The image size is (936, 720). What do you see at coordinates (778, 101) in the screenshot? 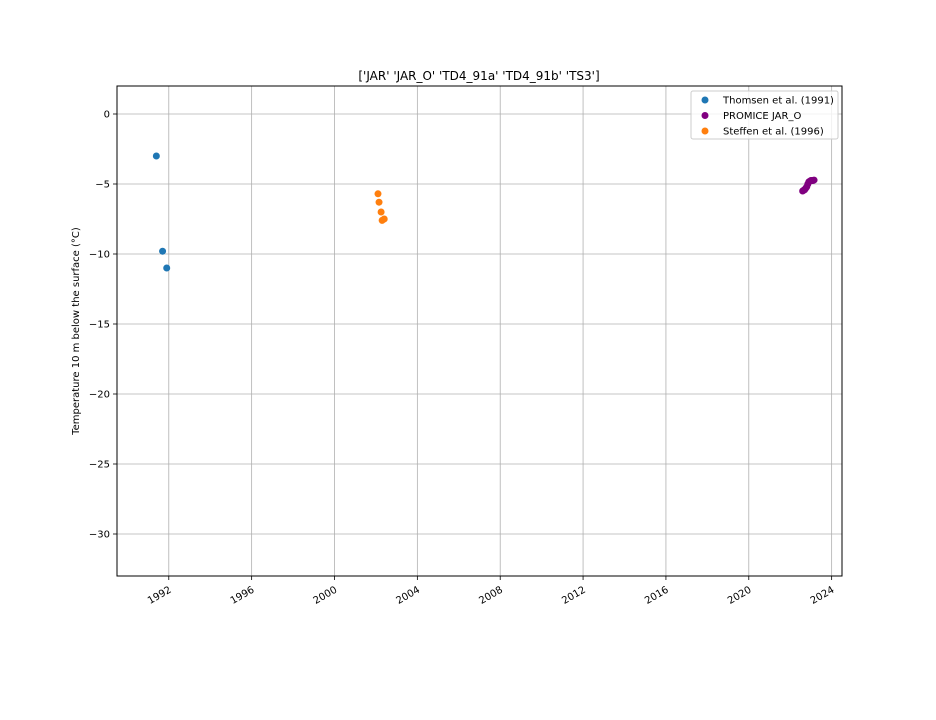
I see `legend-entry-label: Thomsen et al. (1991)` at bounding box center [778, 101].